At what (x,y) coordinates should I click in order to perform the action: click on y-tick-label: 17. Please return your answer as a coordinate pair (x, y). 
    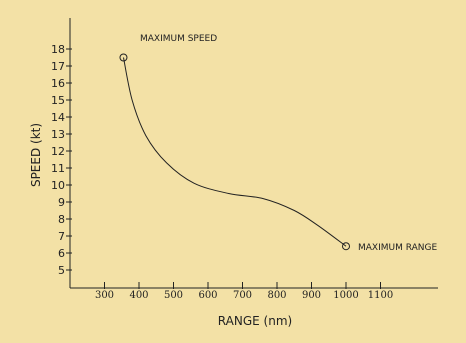
    Looking at the image, I should click on (58, 66).